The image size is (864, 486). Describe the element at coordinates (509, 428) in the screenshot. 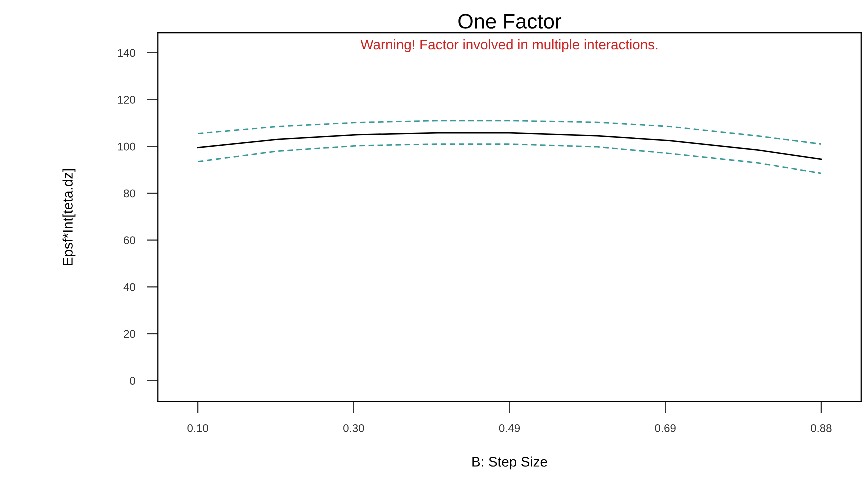

I see `x-tick-label: 0.49` at that location.